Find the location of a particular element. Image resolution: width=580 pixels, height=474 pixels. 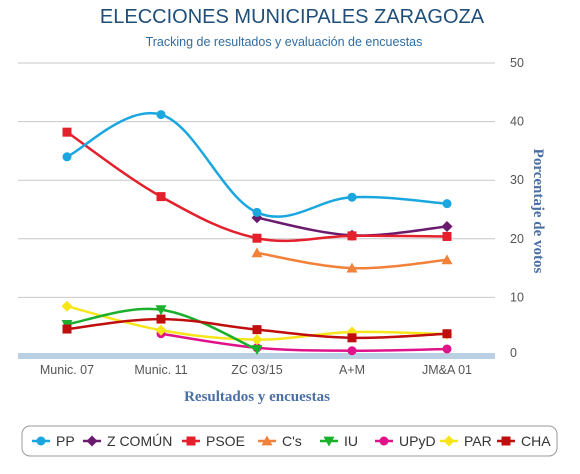

legend-label: C's is located at coordinates (292, 441).